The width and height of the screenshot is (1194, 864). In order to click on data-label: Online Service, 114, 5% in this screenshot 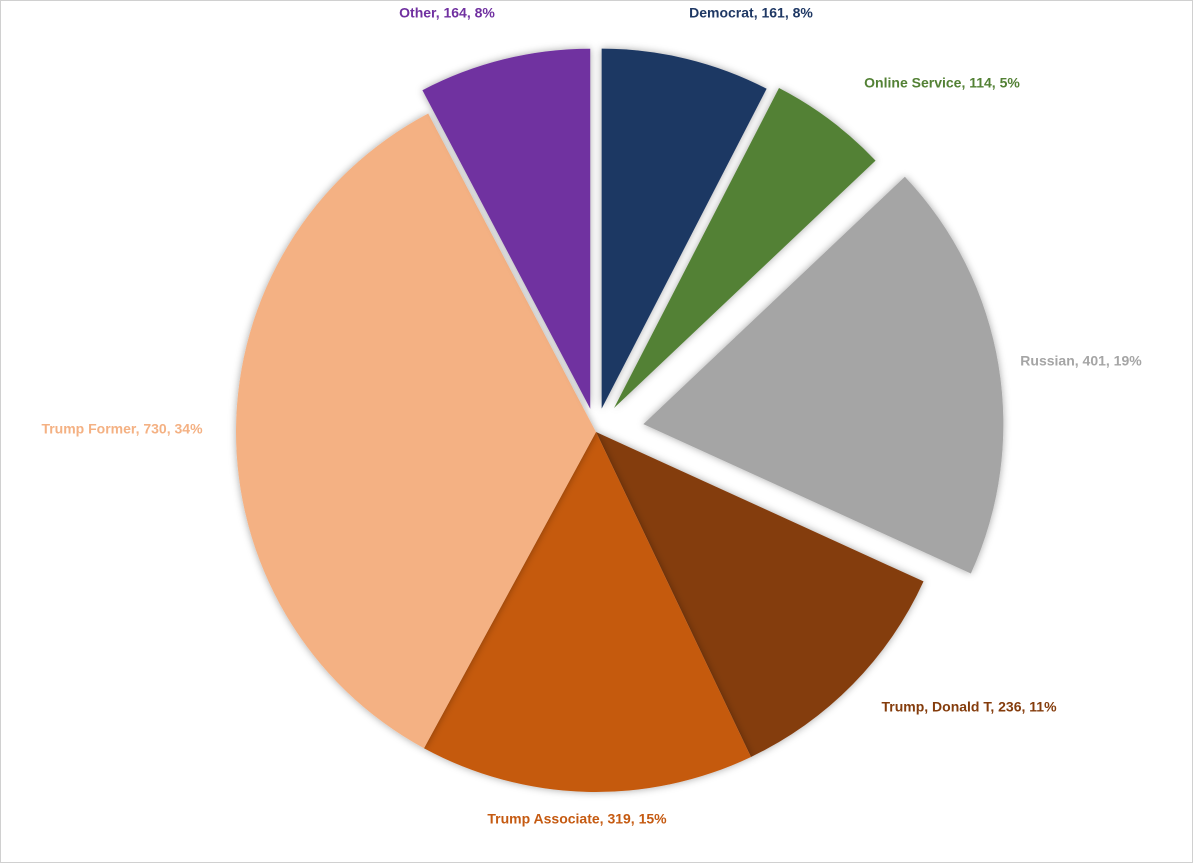, I will do `click(942, 83)`.